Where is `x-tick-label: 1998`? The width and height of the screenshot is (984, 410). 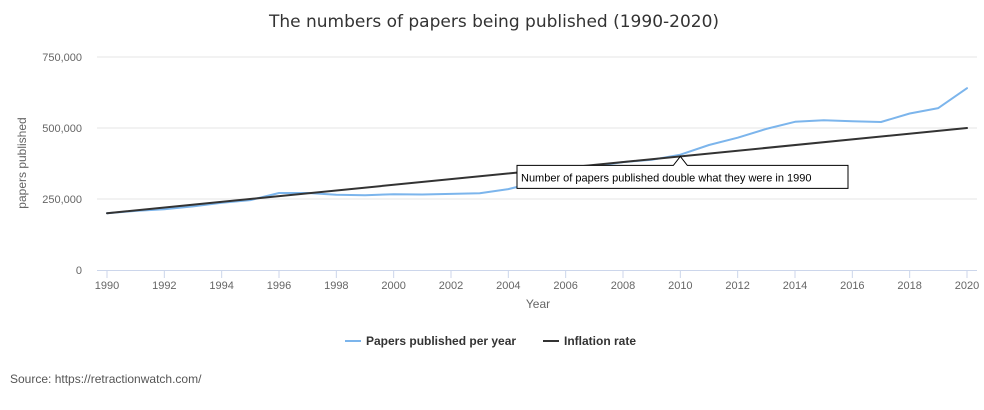
x-tick-label: 1998 is located at coordinates (336, 286).